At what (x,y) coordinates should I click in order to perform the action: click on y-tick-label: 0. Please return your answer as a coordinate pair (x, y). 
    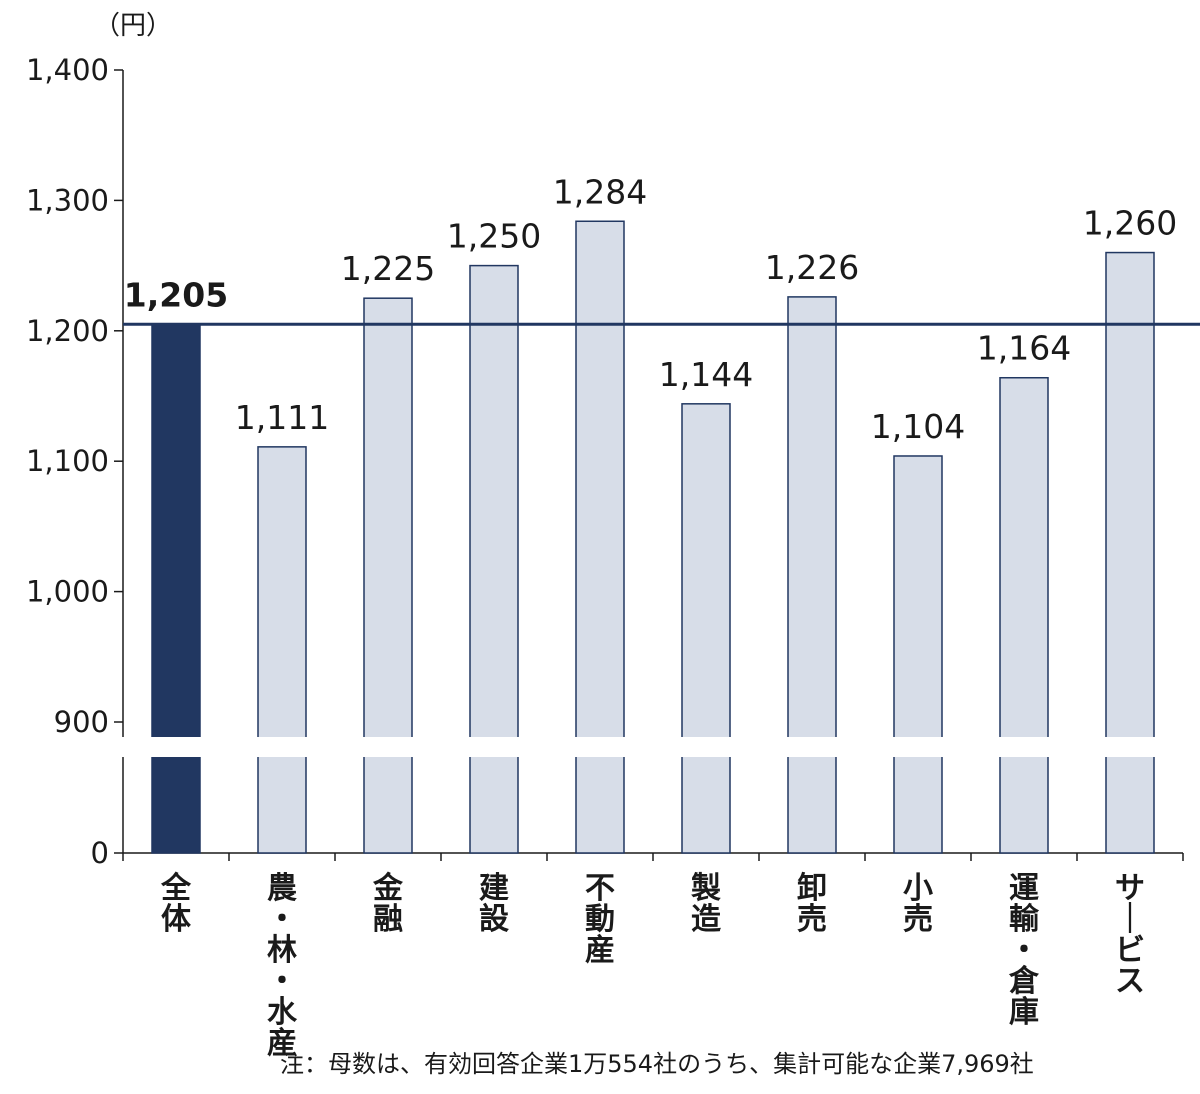
    Looking at the image, I should click on (100, 853).